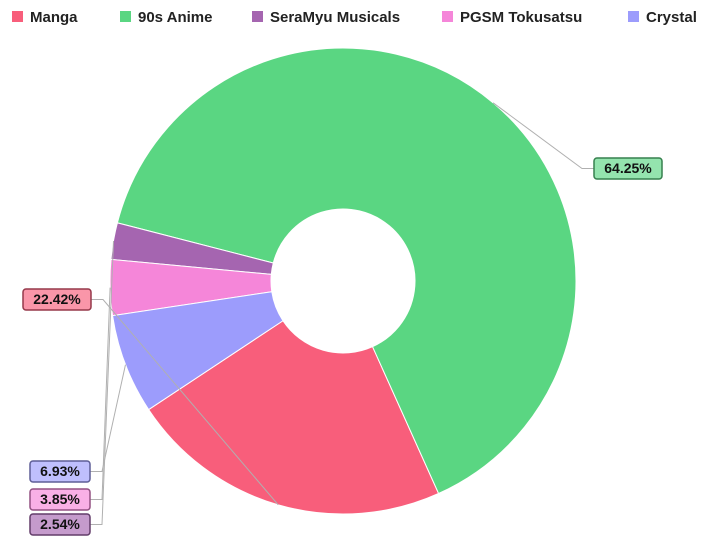 Image resolution: width=708 pixels, height=550 pixels. What do you see at coordinates (335, 17) in the screenshot?
I see `legend-label: SeraMyu Musicals` at bounding box center [335, 17].